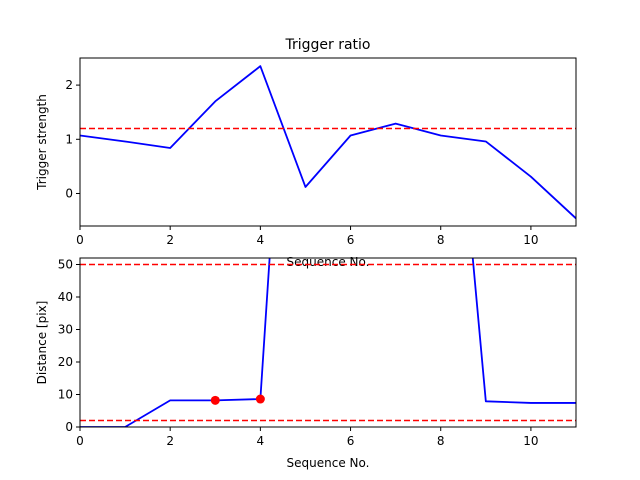  What do you see at coordinates (65, 265) in the screenshot?
I see `y-tick-label: 50` at bounding box center [65, 265].